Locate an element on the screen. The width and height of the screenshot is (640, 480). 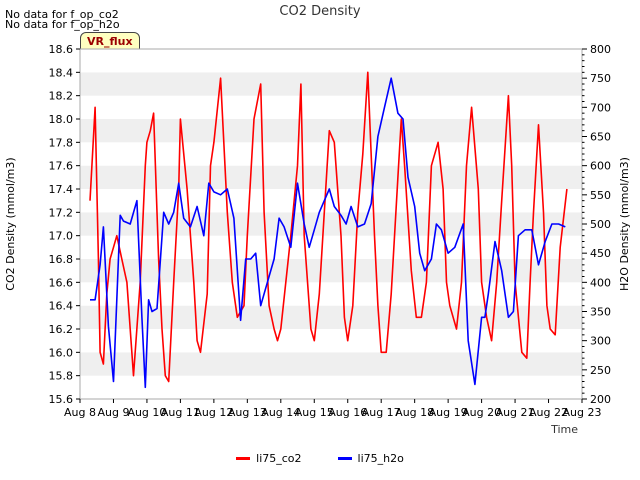
x-tick-label: Aug 22 is located at coordinates (548, 412).